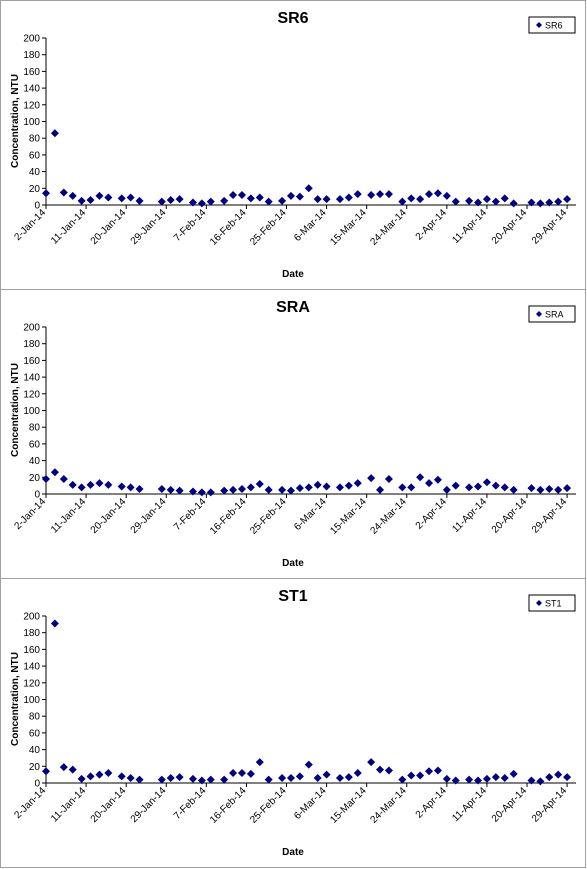  I want to click on x-tick-label: 2-Jan-14, so click(30, 225).